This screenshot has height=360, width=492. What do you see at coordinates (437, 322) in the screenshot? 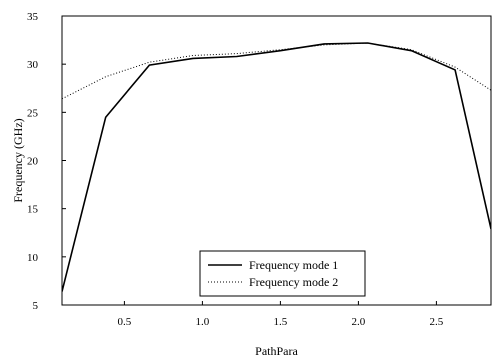
I see `x-tick-label: 2.5` at bounding box center [437, 322].